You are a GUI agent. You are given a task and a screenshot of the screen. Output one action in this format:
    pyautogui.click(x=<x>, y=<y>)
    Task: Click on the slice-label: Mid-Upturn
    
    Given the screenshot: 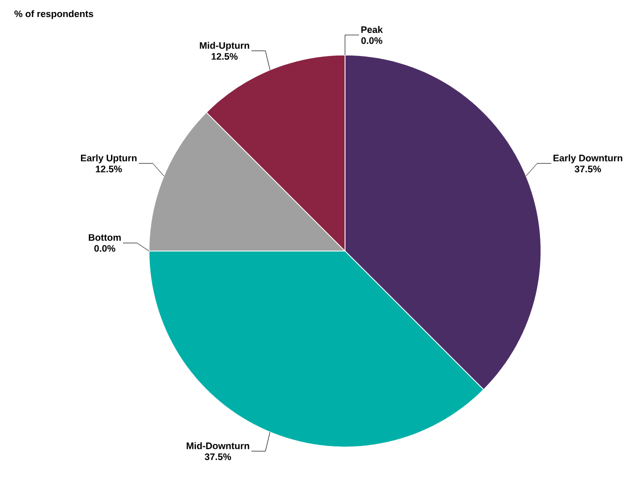 What is the action you would take?
    pyautogui.click(x=225, y=46)
    